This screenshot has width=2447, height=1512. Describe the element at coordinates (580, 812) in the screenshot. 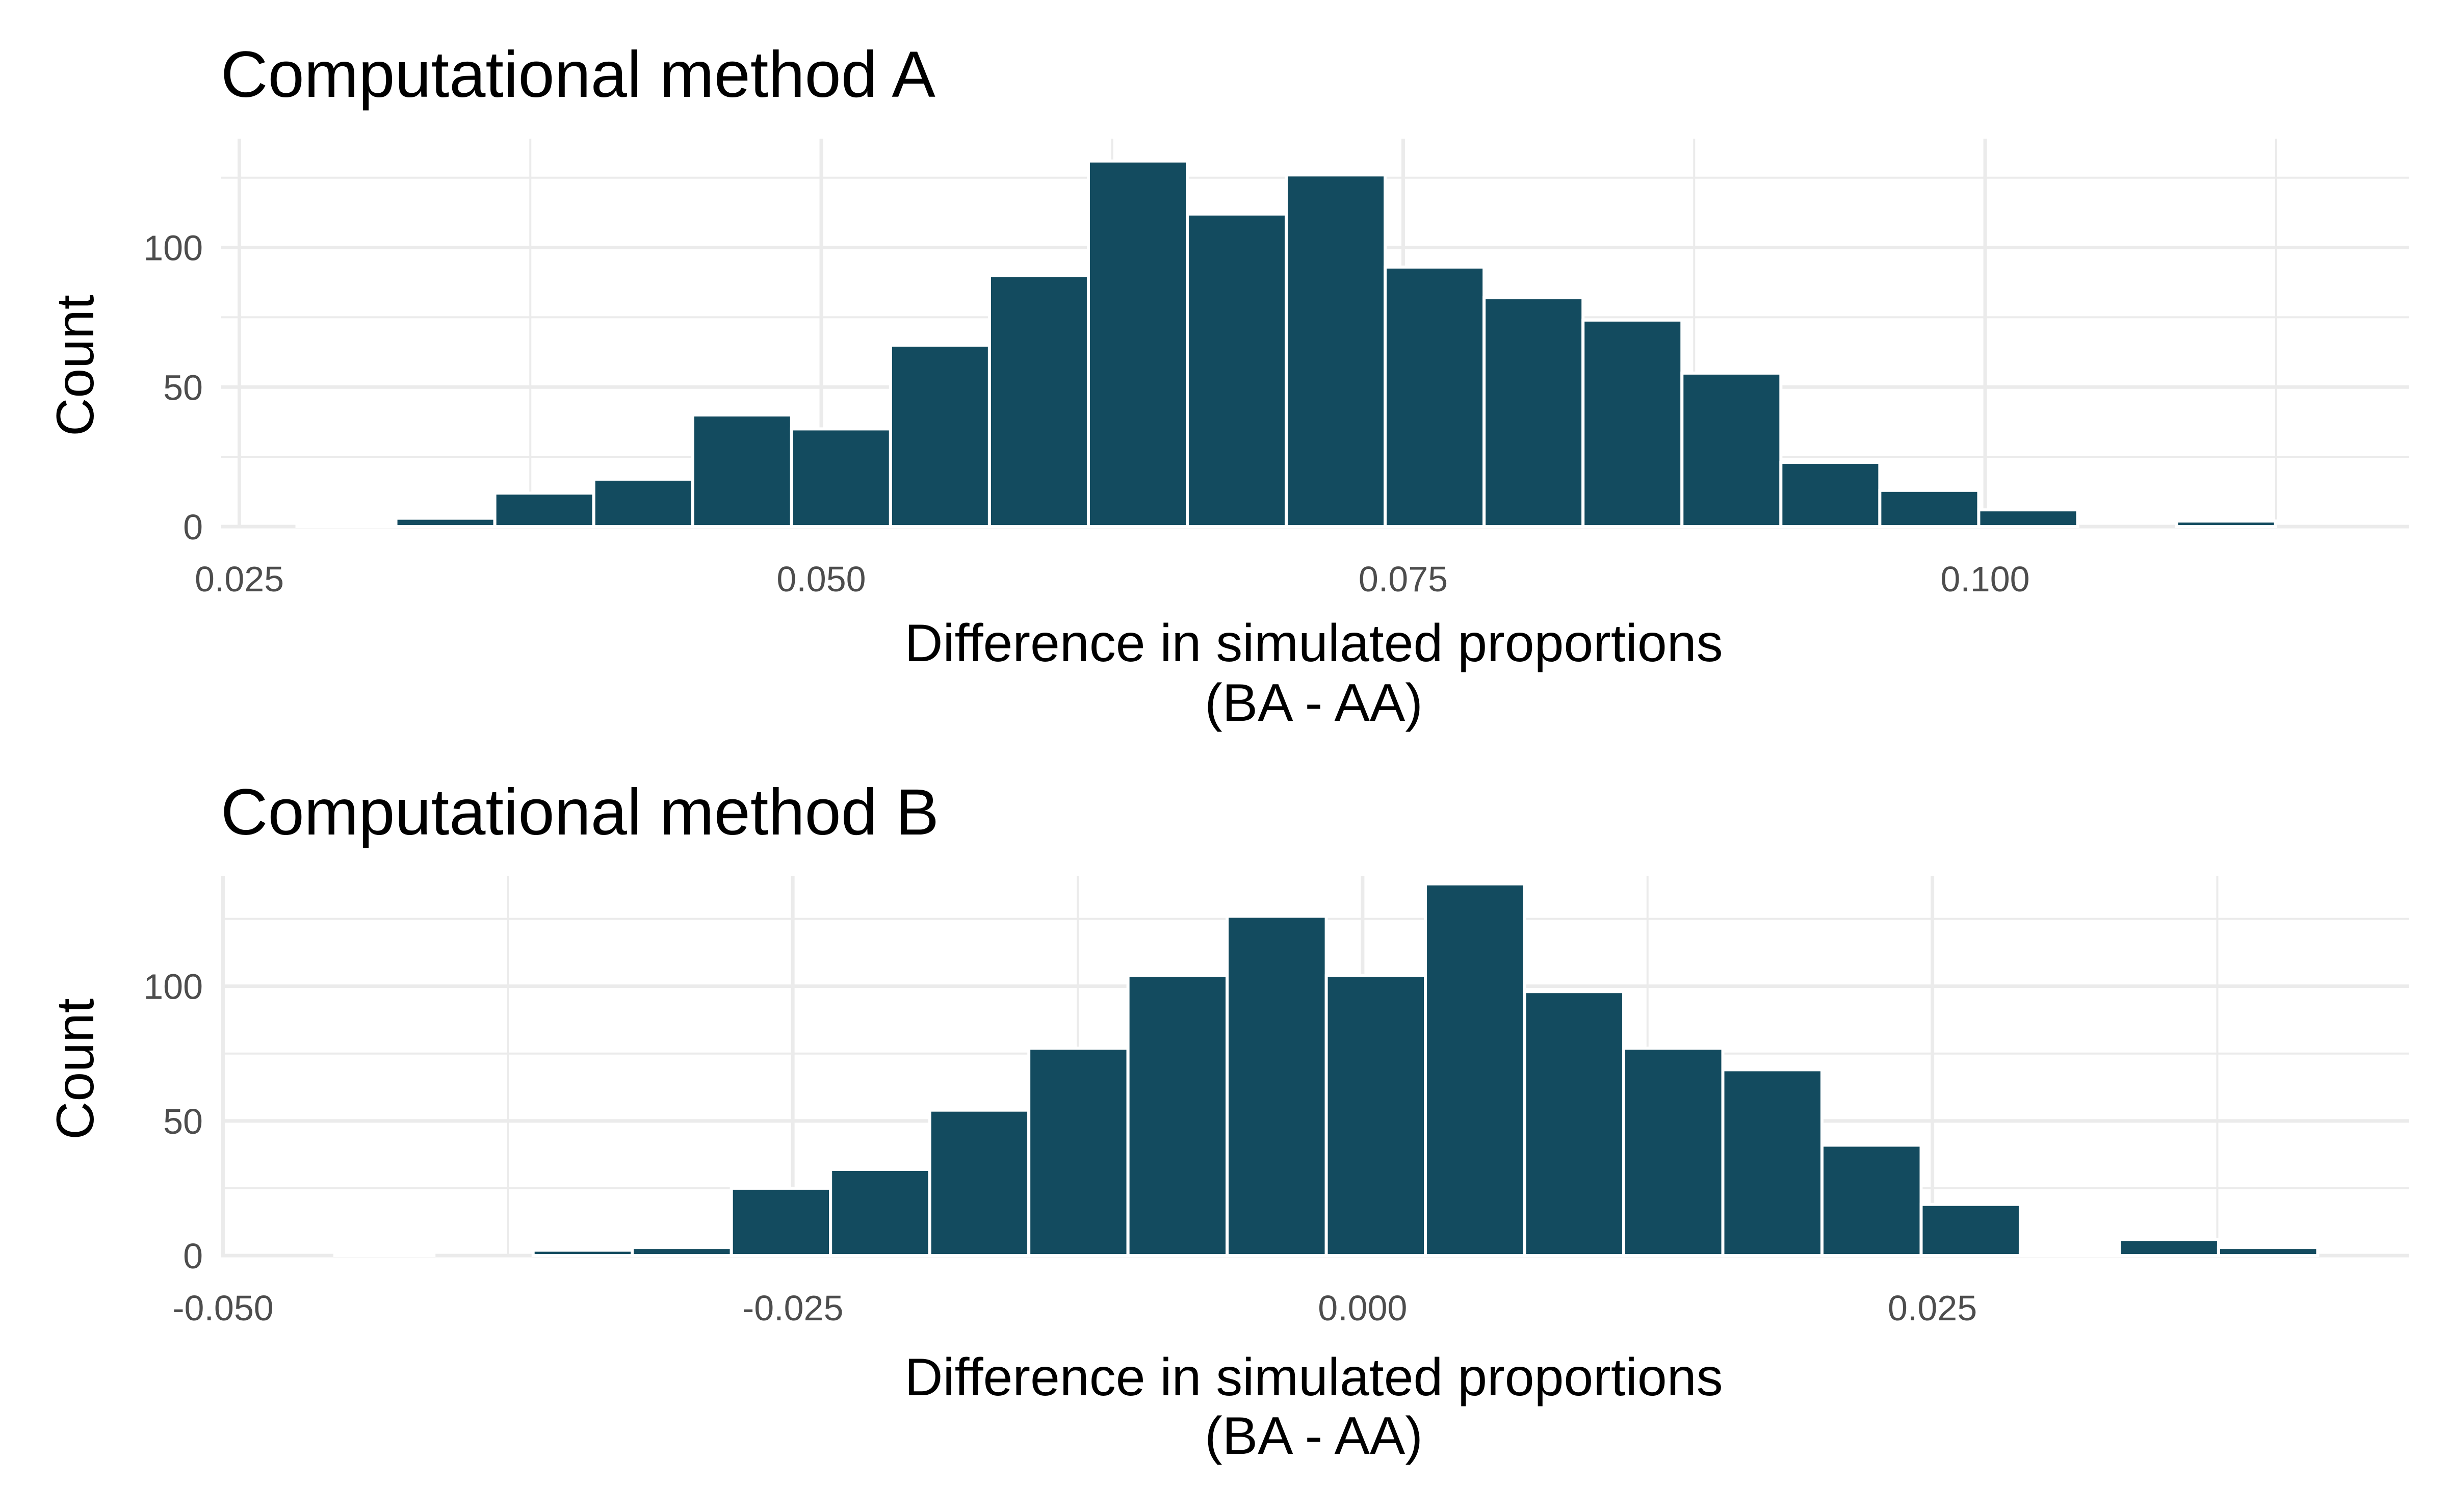

I see `chart-title: Computational method B` at that location.